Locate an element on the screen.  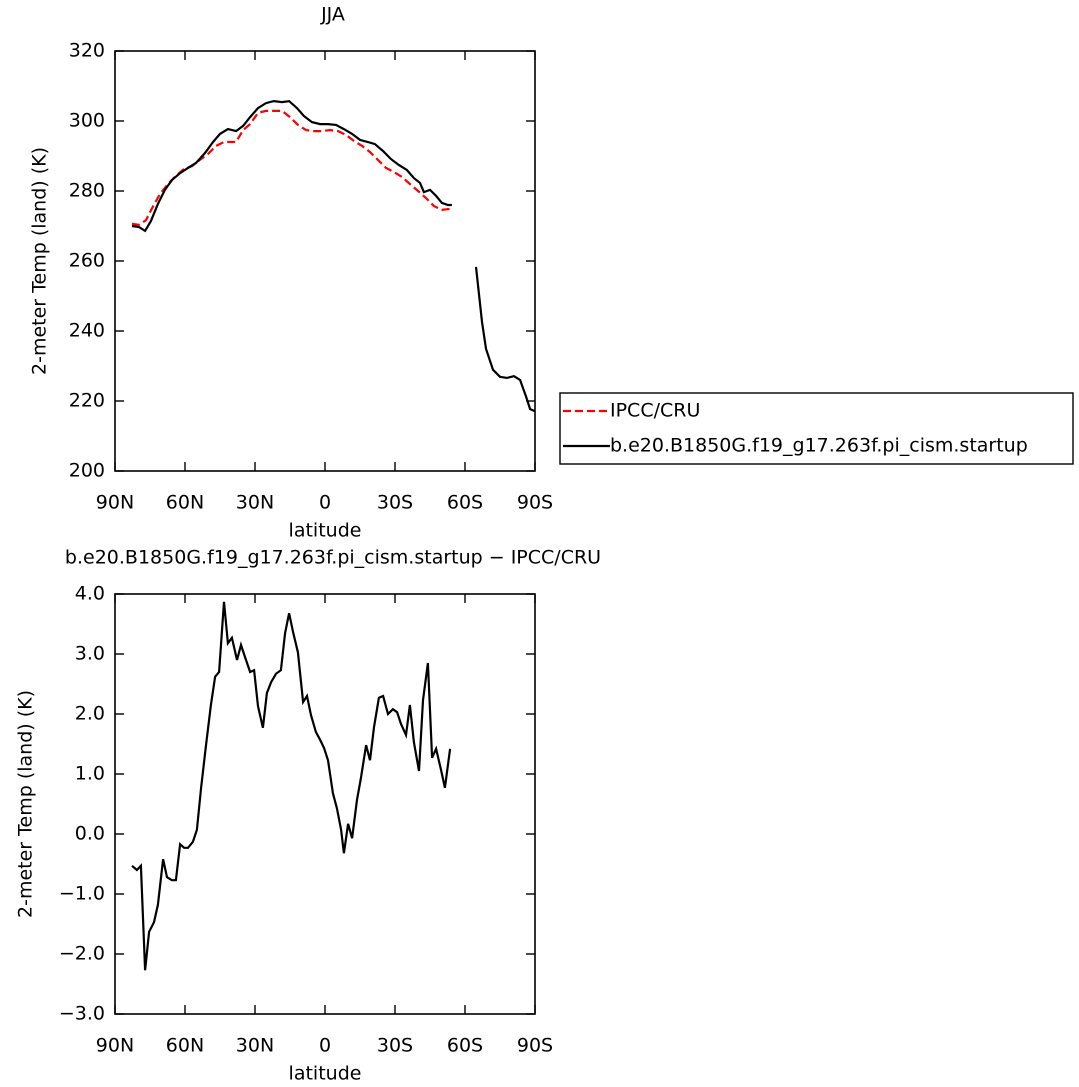
y-tick-label: 0.0 is located at coordinates (90, 834).